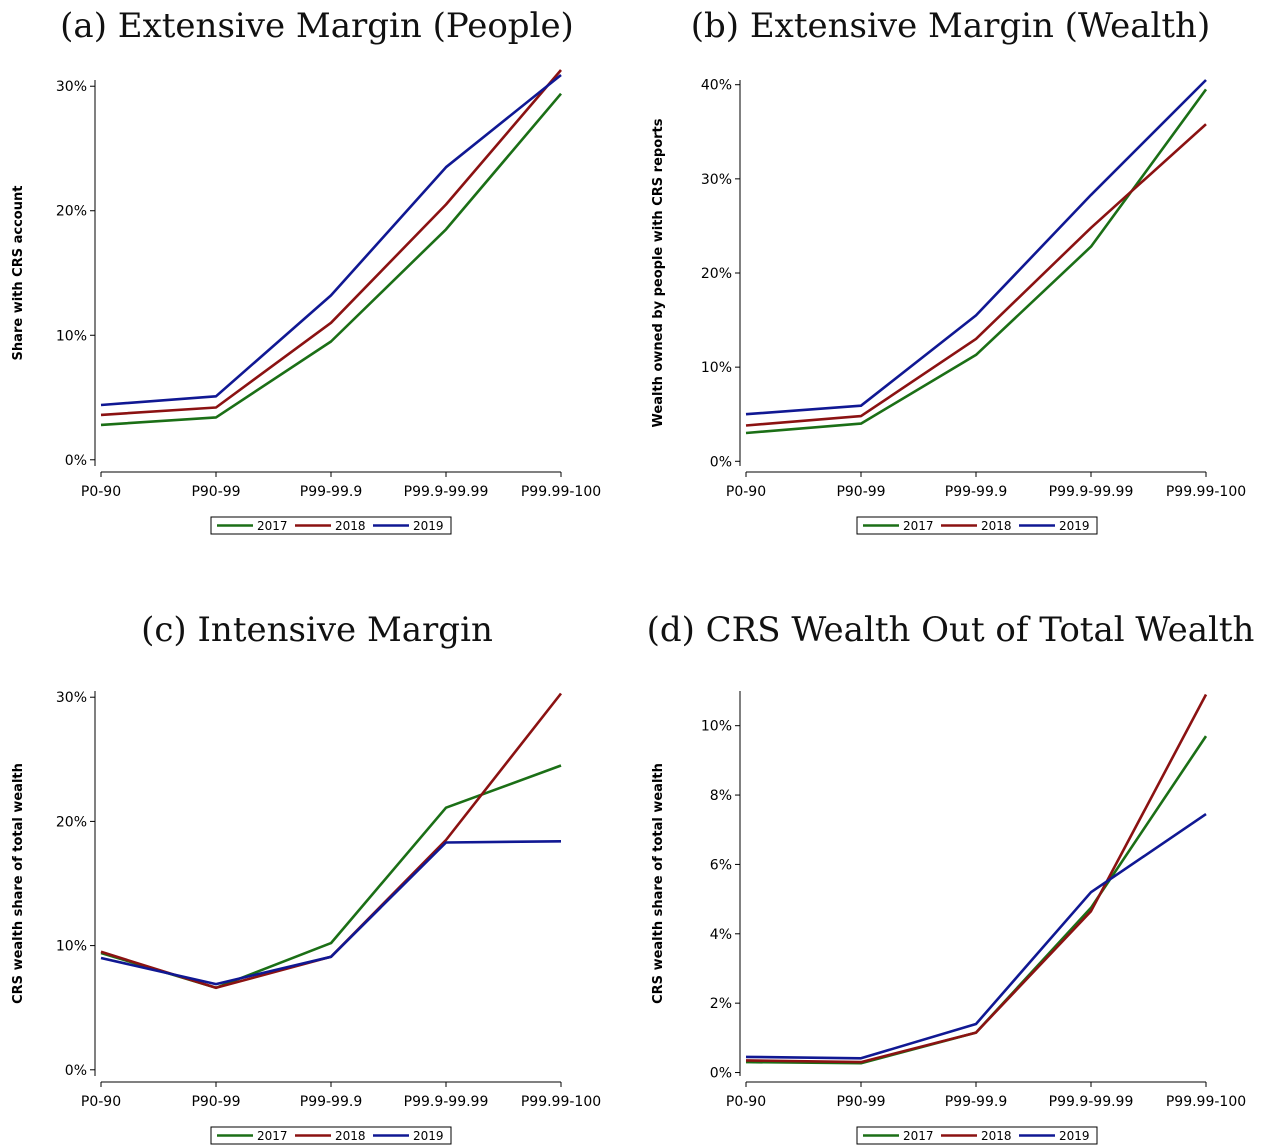  I want to click on y-axis-title: Wealth owned by people with CRS reports, so click(658, 272).